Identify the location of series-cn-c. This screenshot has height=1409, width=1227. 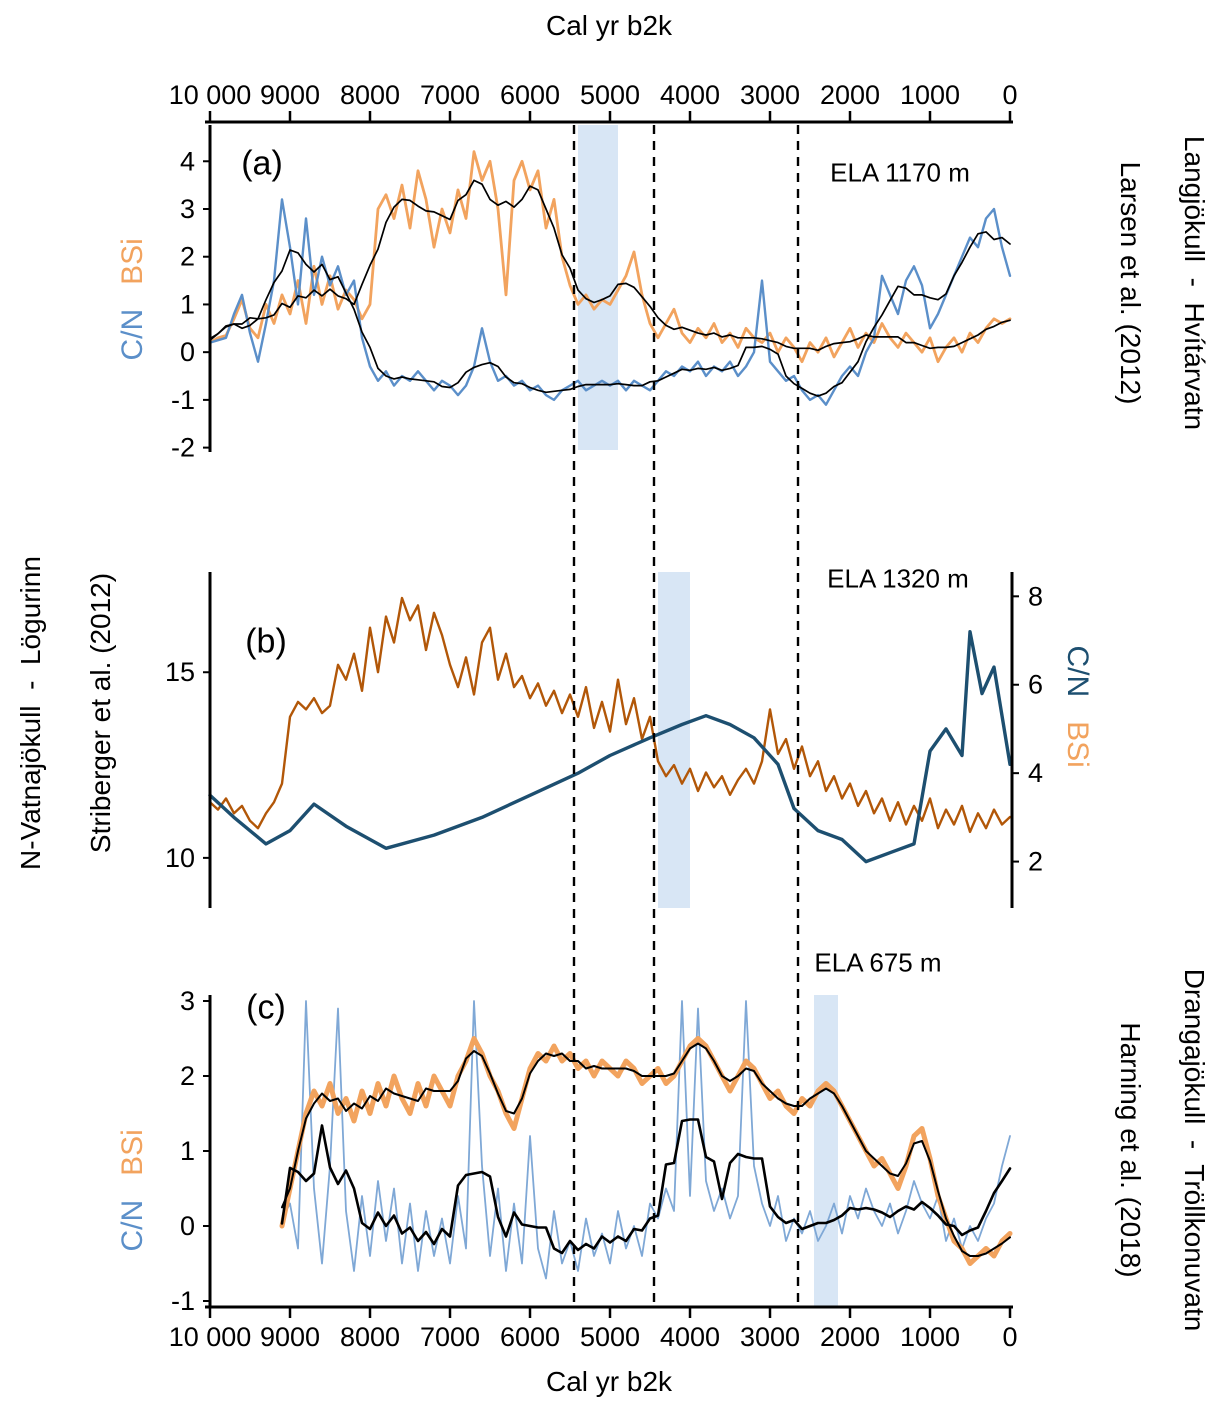
(646, 1140).